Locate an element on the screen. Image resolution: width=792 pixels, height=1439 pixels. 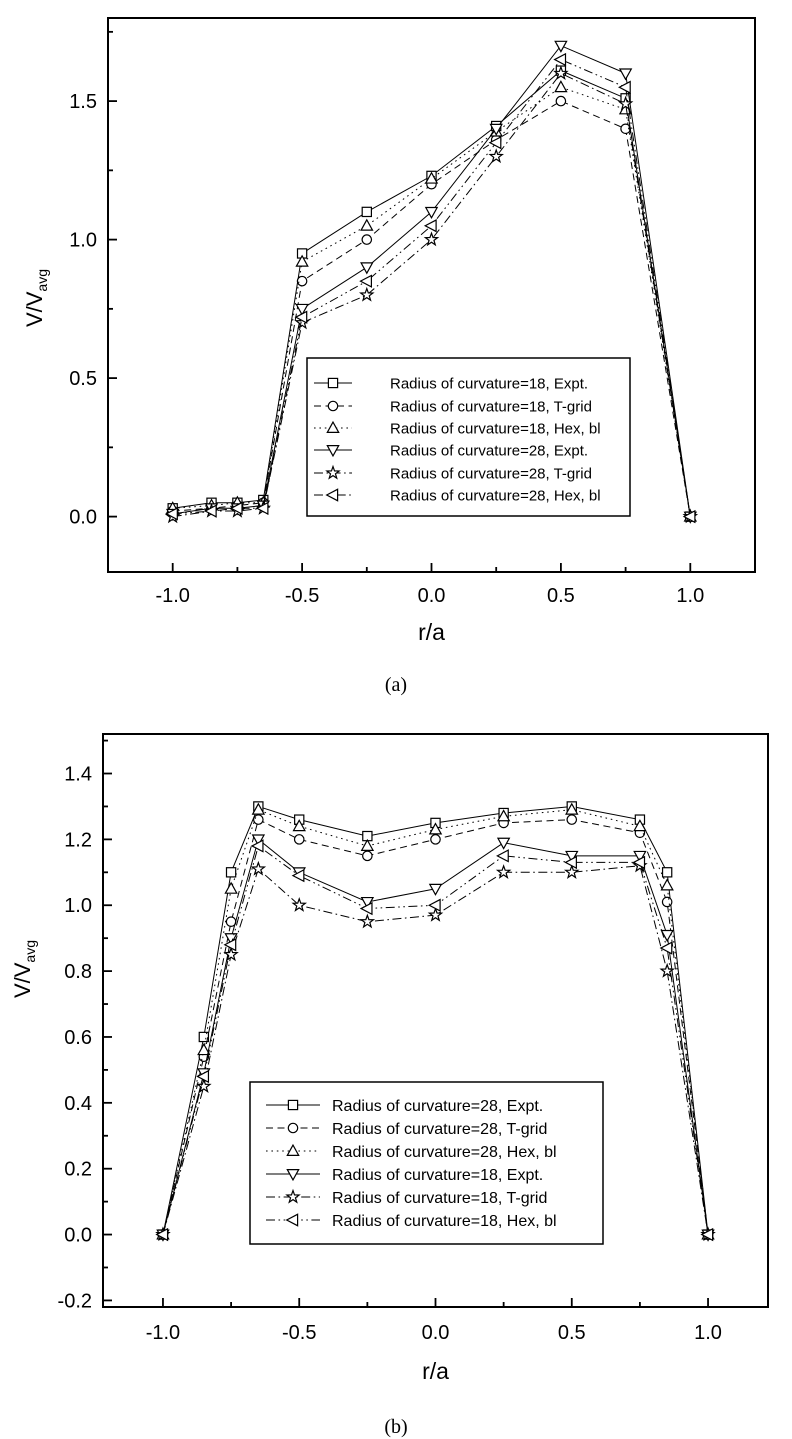
y-tick-label: 0.4 is located at coordinates (78, 1104).